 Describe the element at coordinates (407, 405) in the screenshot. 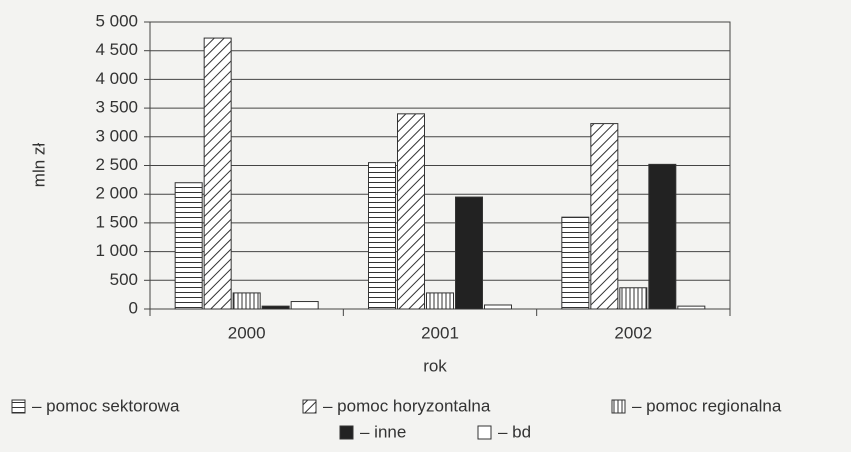

I see `legend-label: – pomoc horyzontalna` at that location.